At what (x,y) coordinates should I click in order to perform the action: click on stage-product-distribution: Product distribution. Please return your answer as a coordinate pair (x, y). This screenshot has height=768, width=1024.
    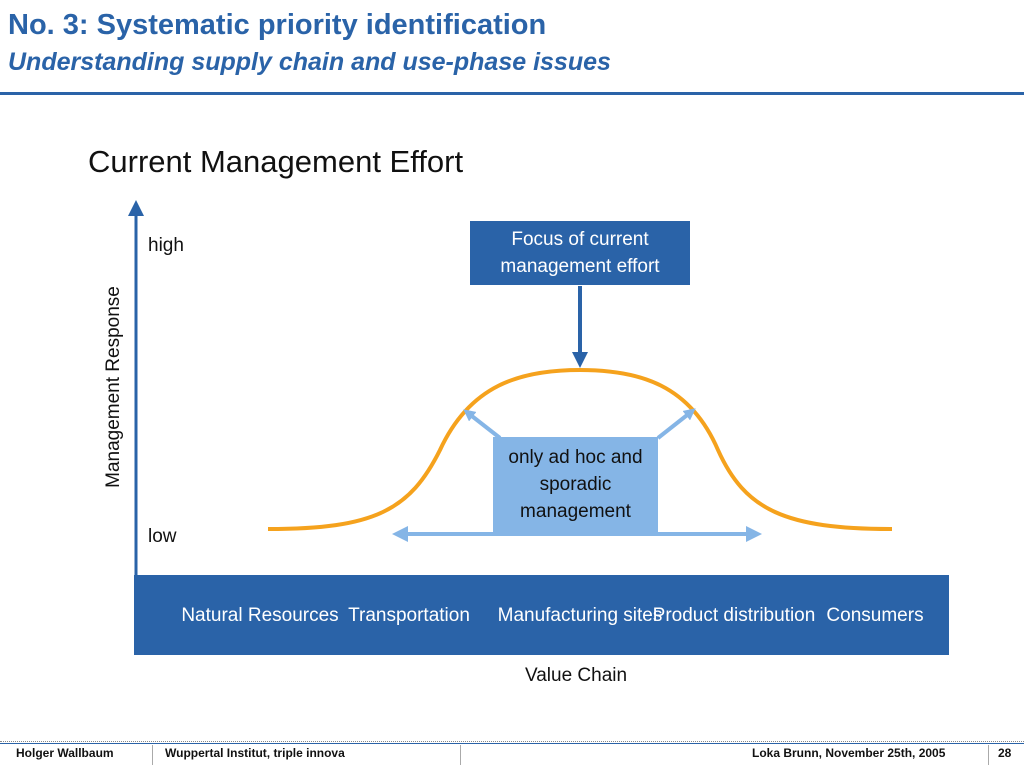
    Looking at the image, I should click on (734, 615).